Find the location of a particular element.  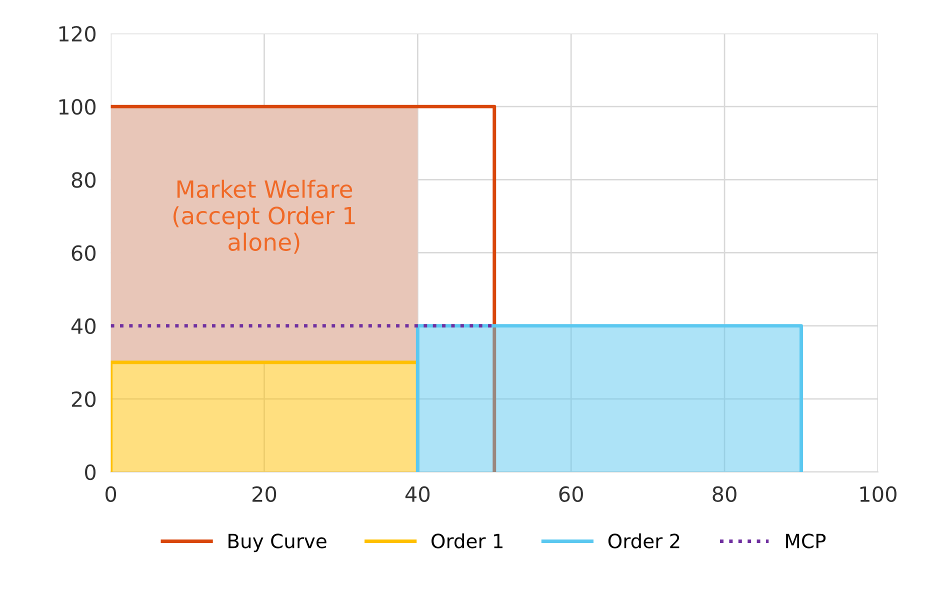

x-tick-label: 60 is located at coordinates (571, 494).